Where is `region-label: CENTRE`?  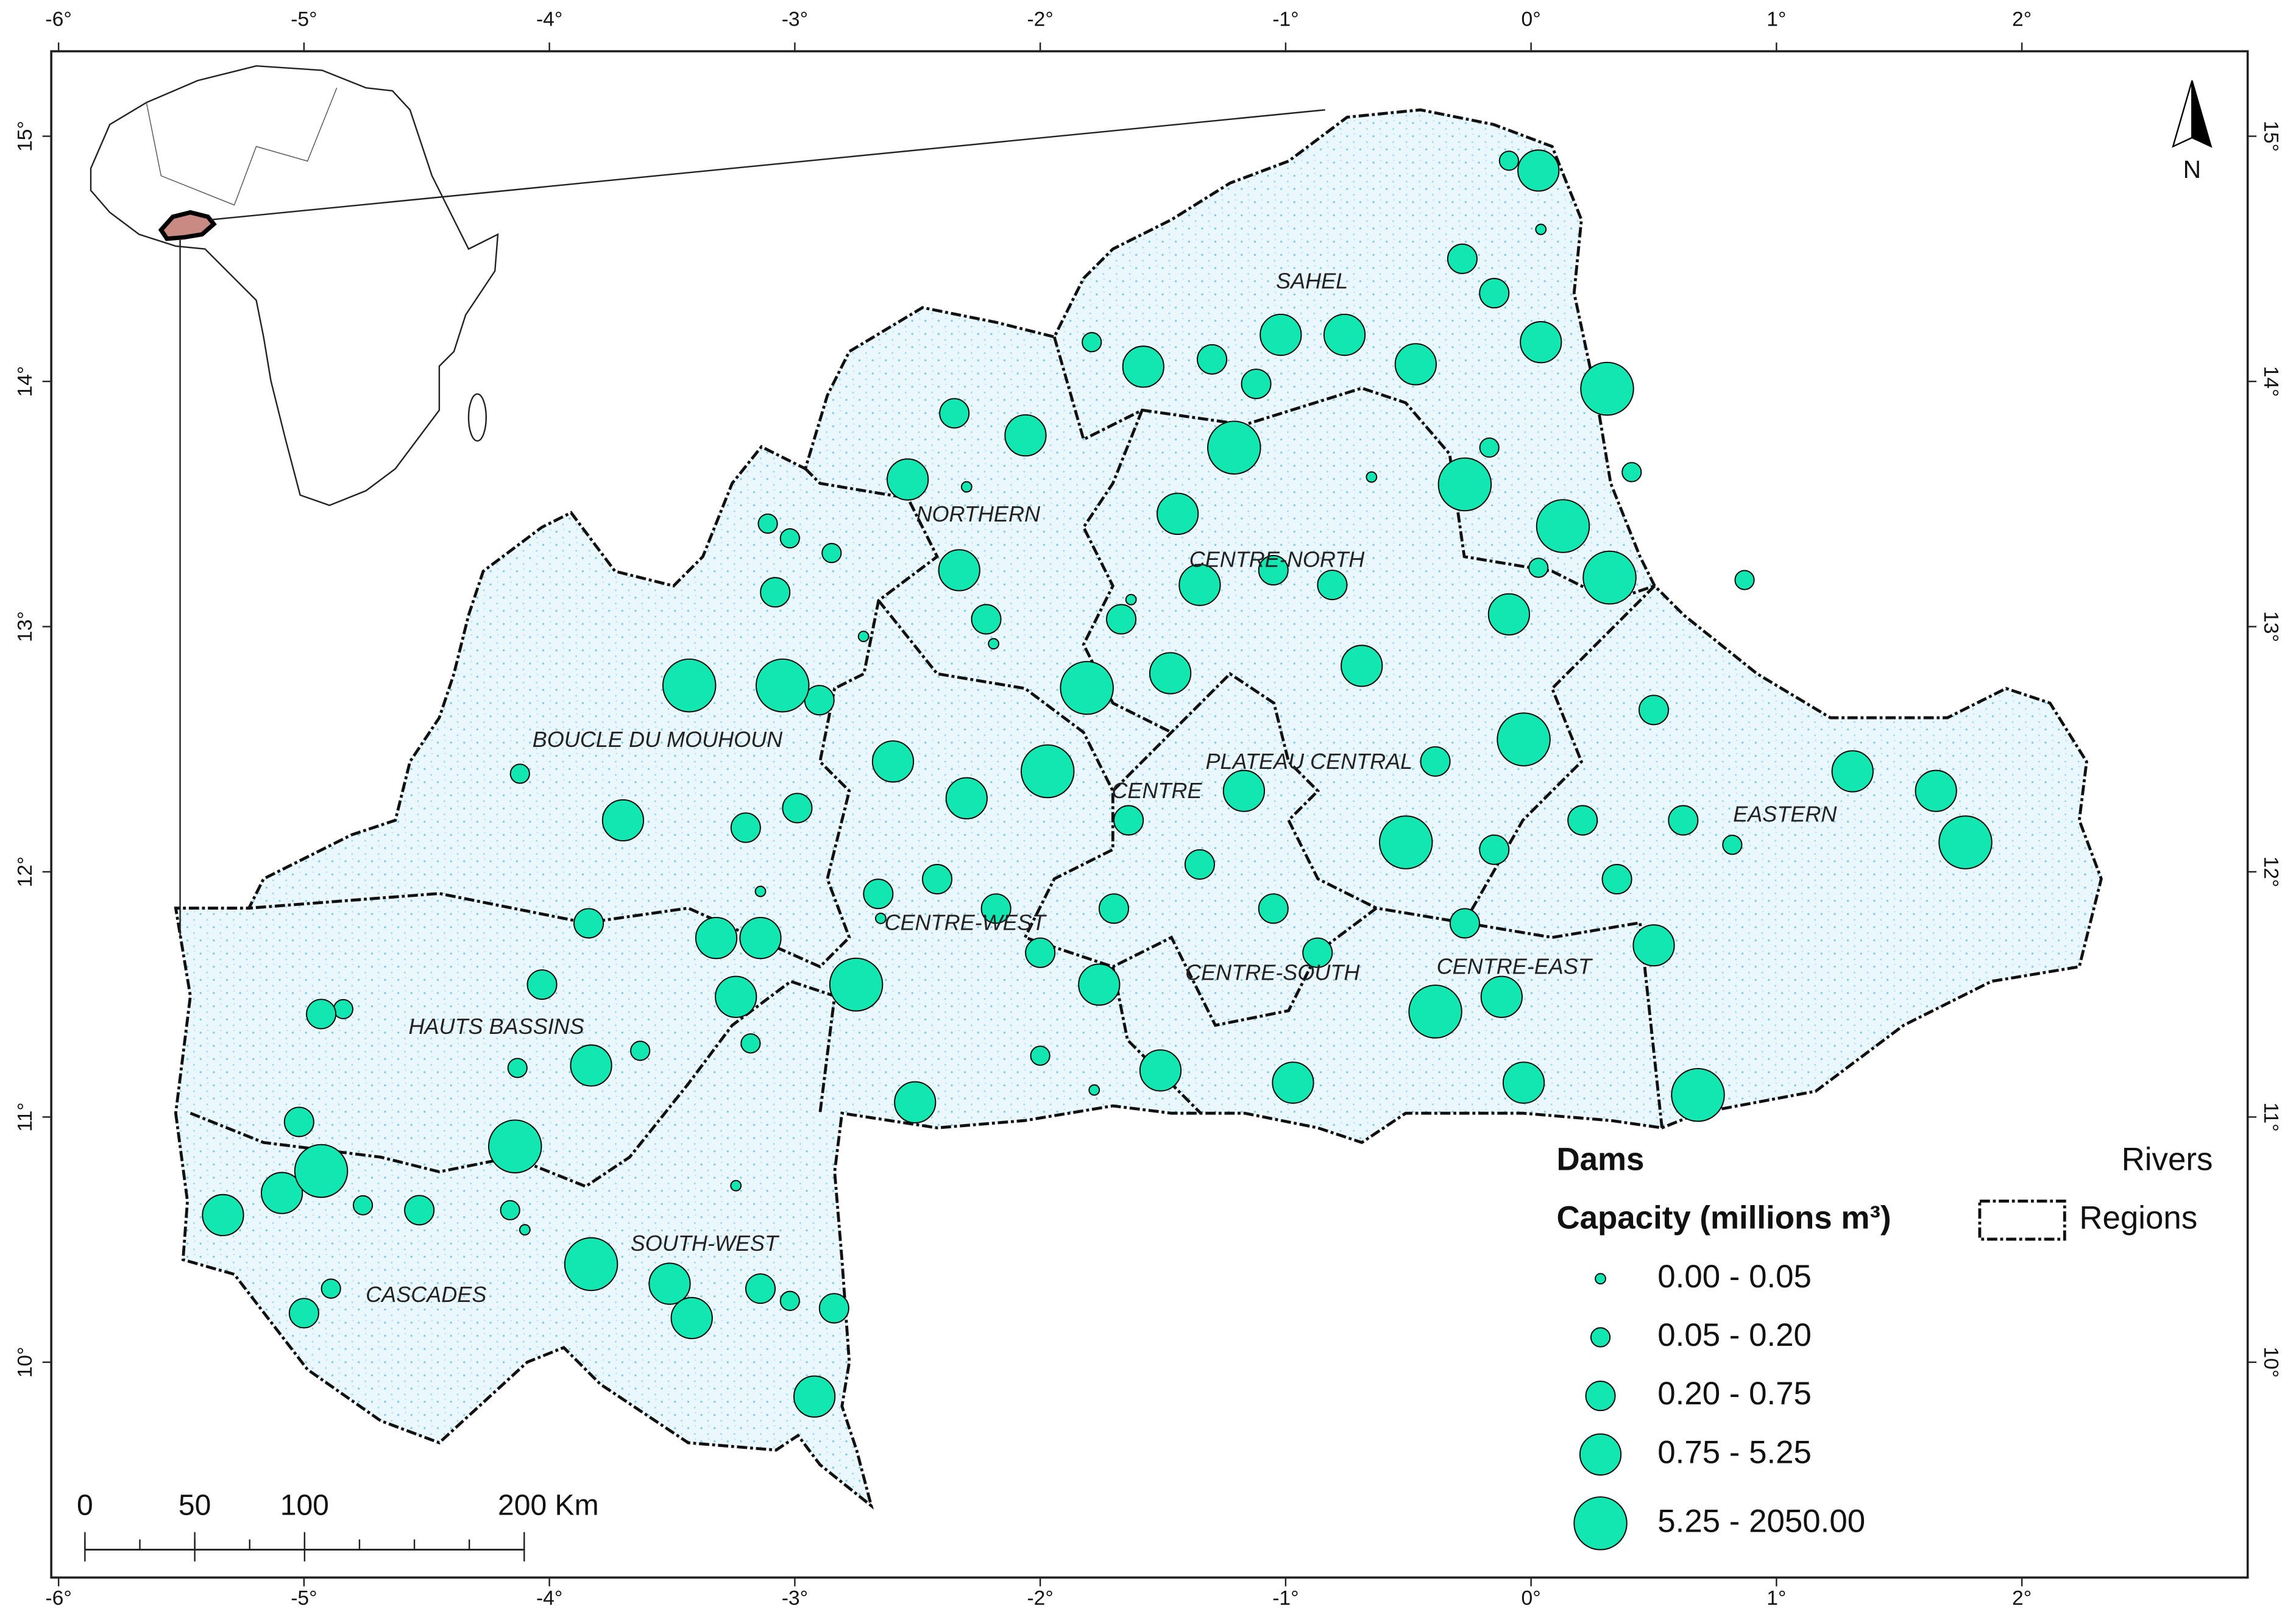
region-label: CENTRE is located at coordinates (1156, 790).